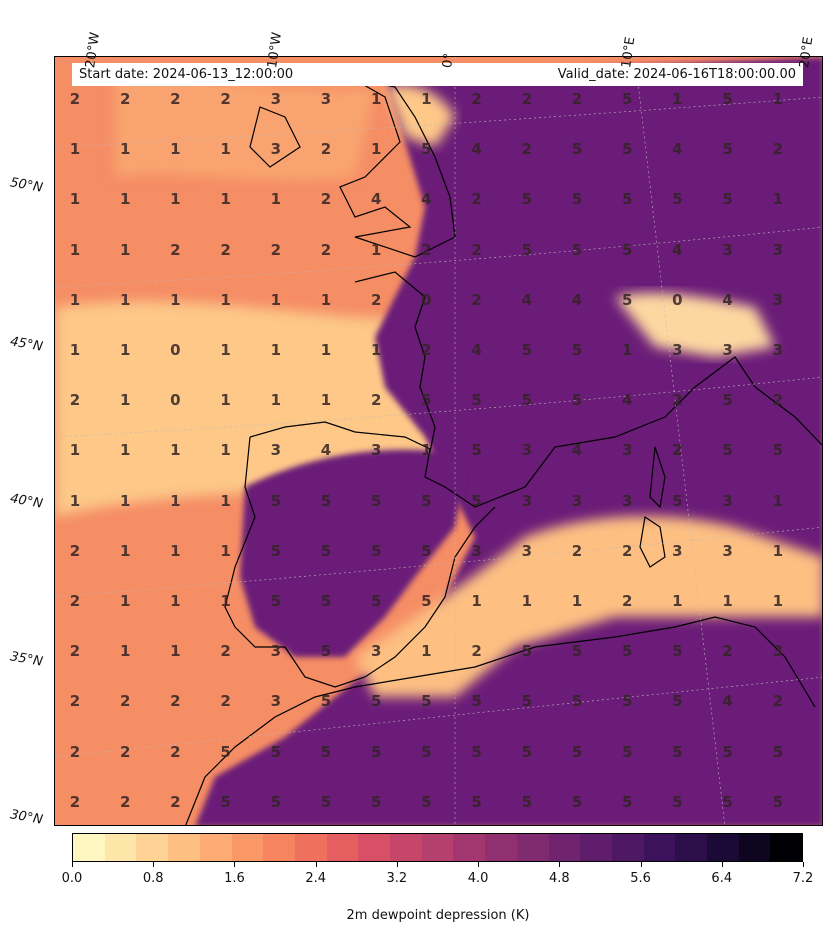 Image resolution: width=832 pixels, height=936 pixels. Describe the element at coordinates (153, 878) in the screenshot. I see `colorbar-tick-label: 0.8` at that location.